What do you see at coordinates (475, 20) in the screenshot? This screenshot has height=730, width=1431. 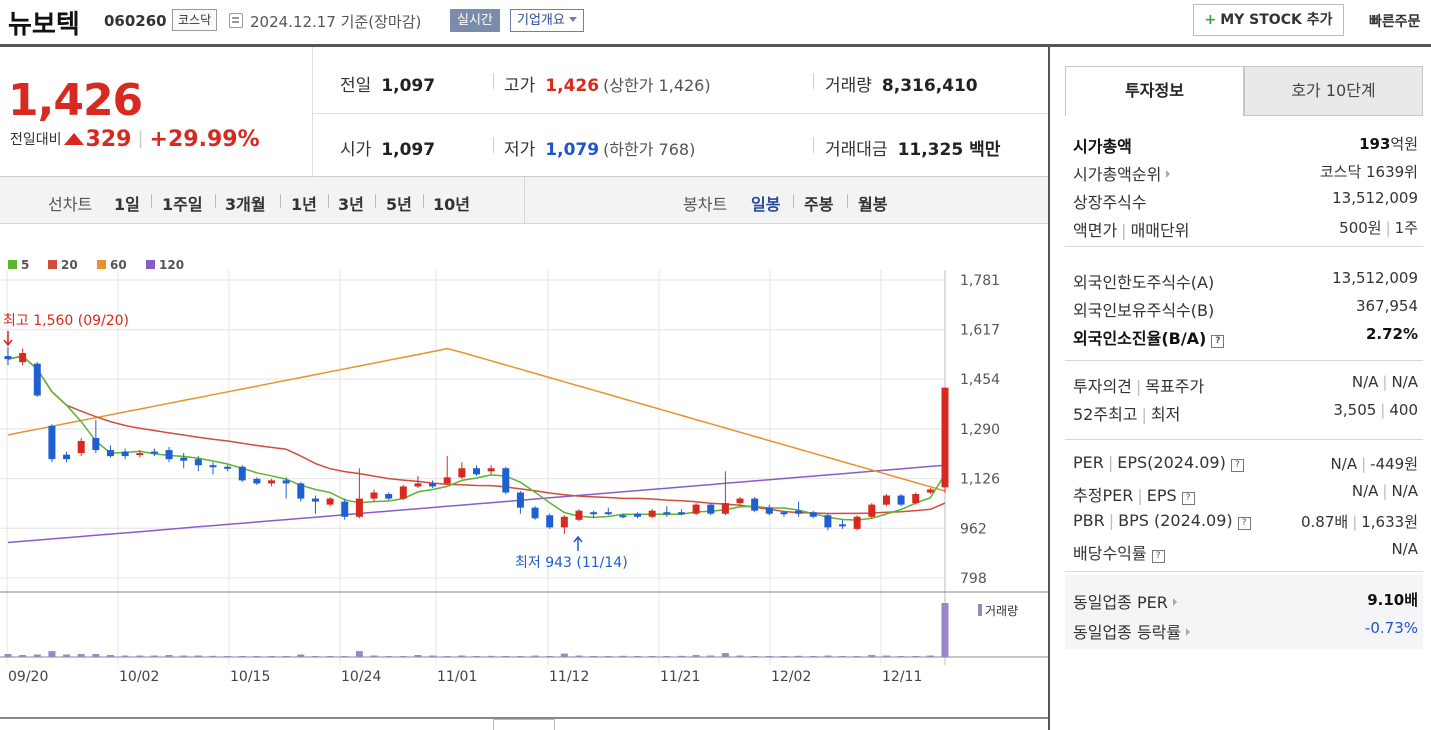 I see `realtime-button: 실시간` at bounding box center [475, 20].